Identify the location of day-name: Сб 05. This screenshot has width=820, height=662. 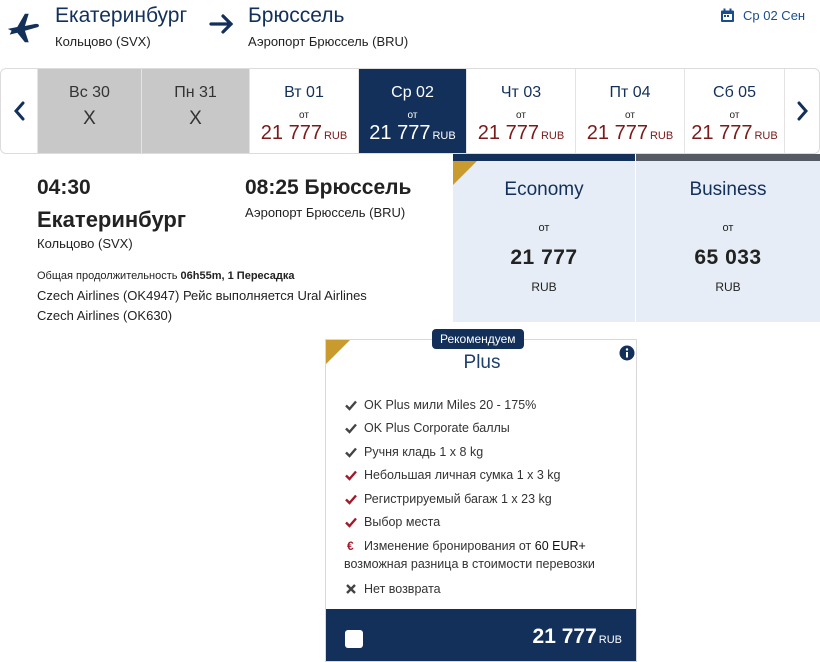
(734, 92).